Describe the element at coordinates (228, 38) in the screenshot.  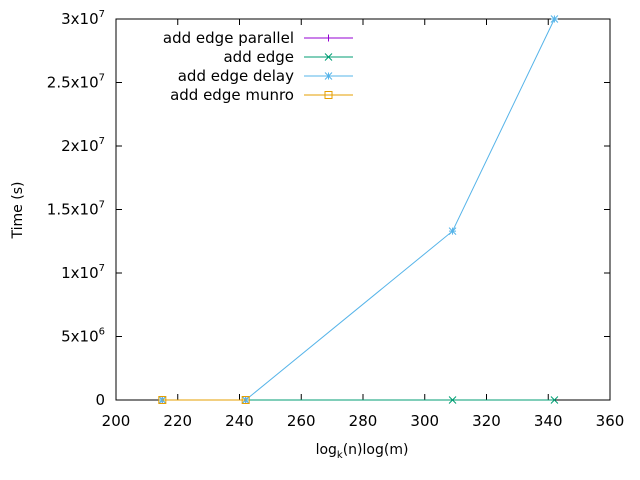
I see `legend-label: add edge parallel` at that location.